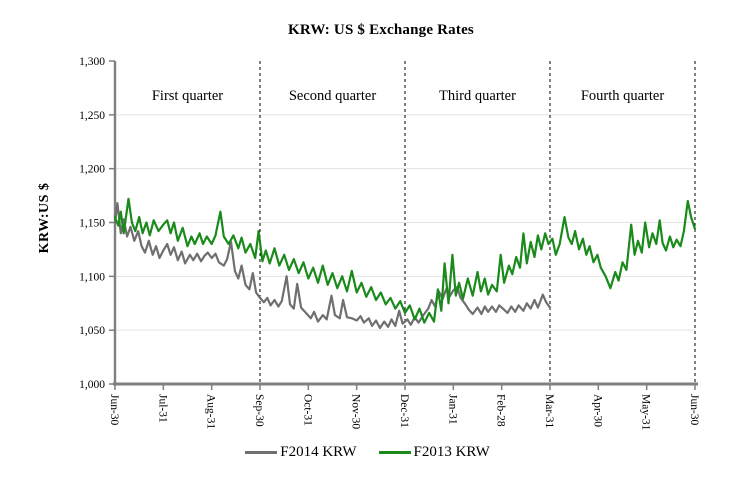 Image resolution: width=735 pixels, height=483 pixels. I want to click on legend-label-f2014: F2014 KRW, so click(318, 452).